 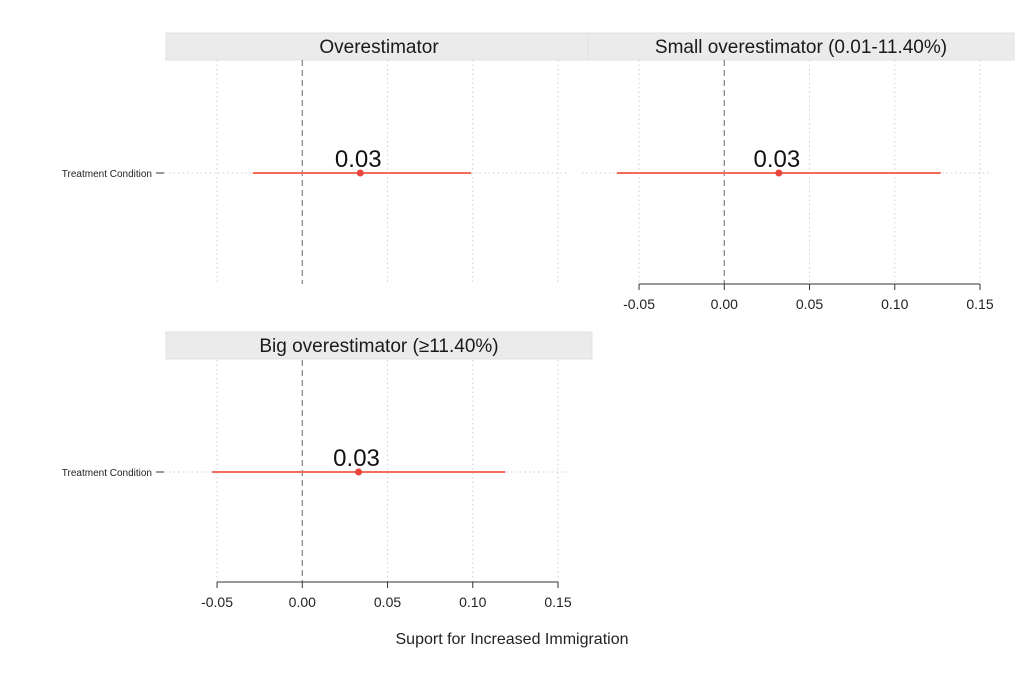 I want to click on x-axis-label: Suport for Increased Immigration, so click(x=512, y=639).